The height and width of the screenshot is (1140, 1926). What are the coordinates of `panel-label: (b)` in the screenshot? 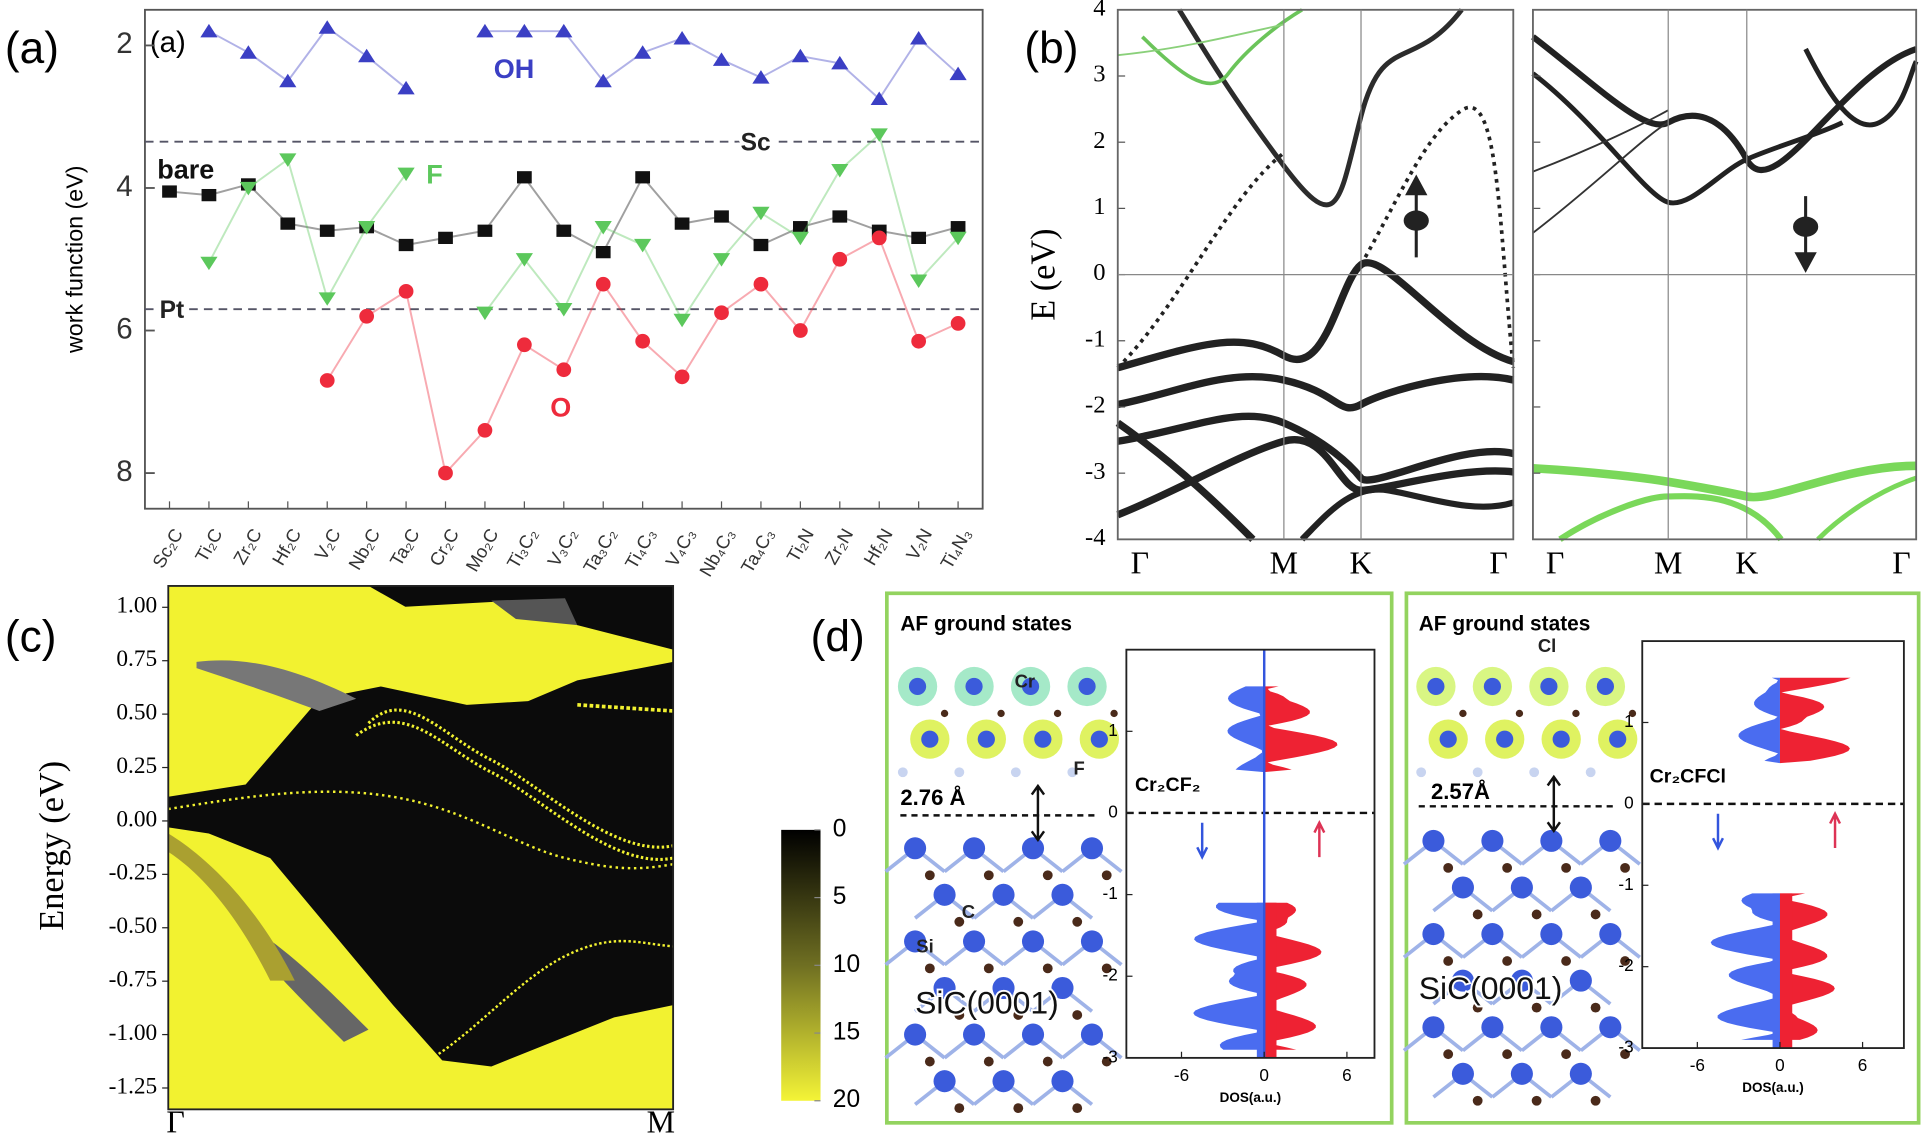 It's located at (1051, 48).